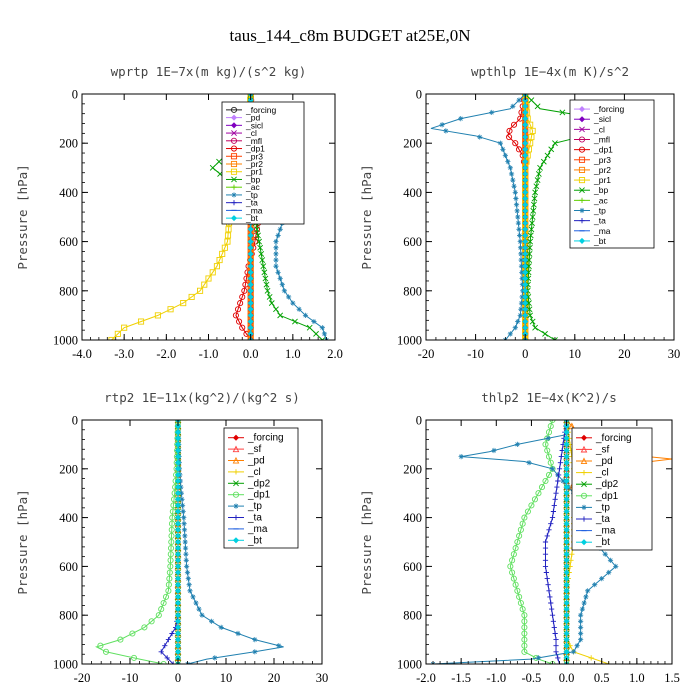  Describe the element at coordinates (591, 200) in the screenshot. I see `legend-item: _ac` at that location.